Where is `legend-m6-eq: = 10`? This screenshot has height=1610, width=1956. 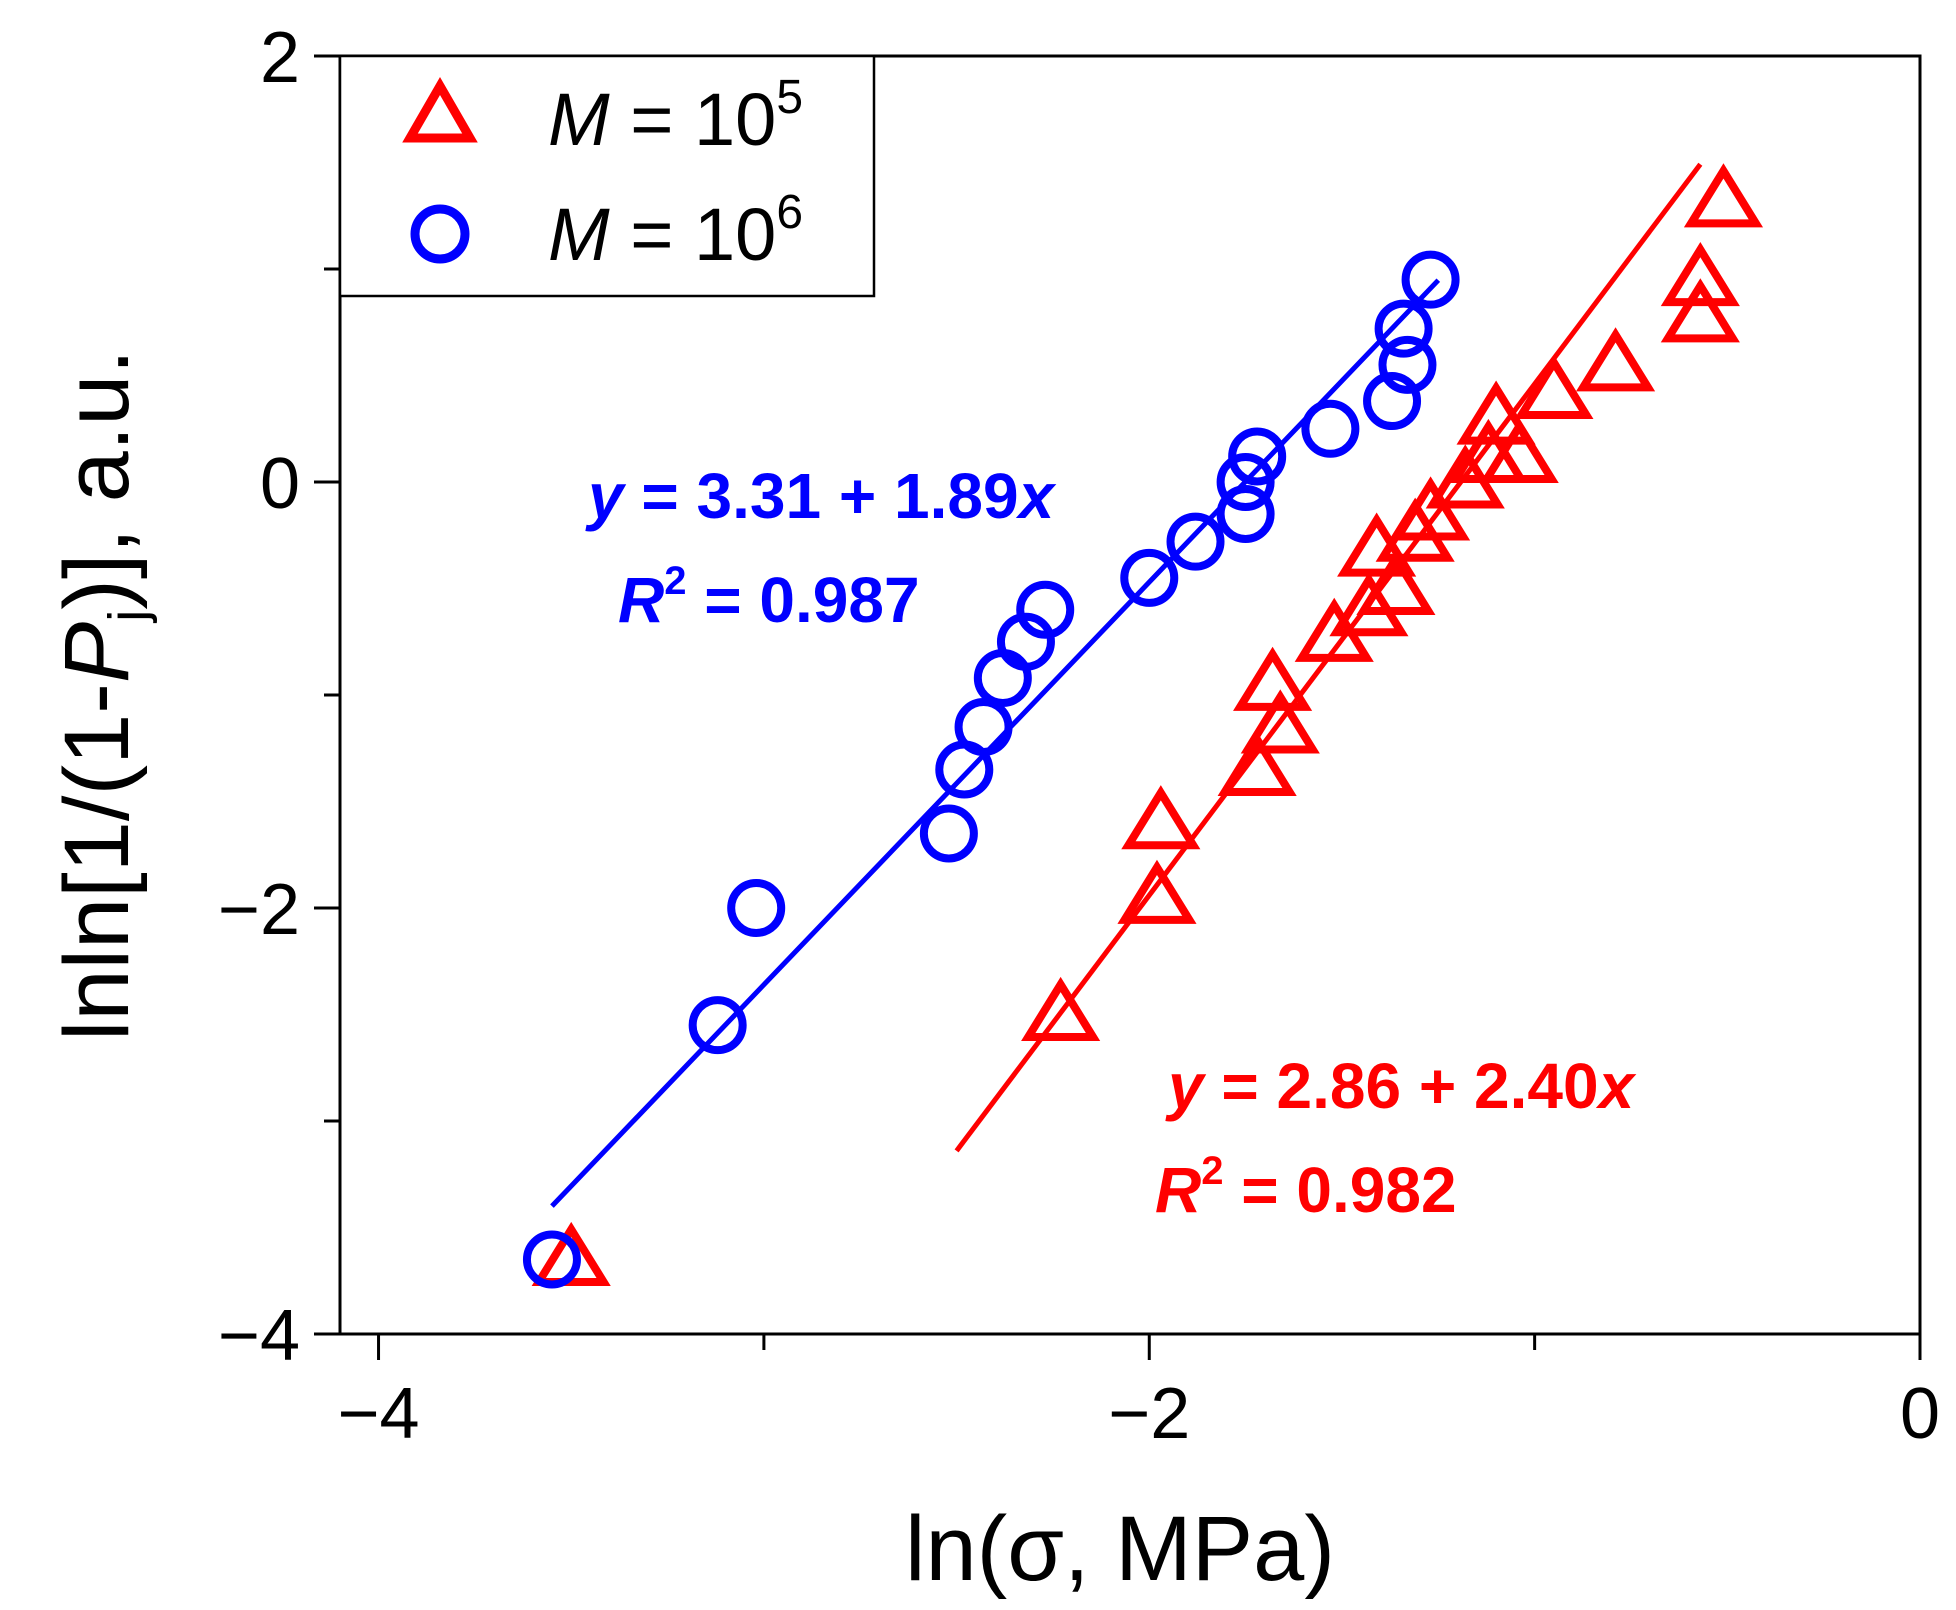 legend-m6-eq: = 10 is located at coordinates (693, 234).